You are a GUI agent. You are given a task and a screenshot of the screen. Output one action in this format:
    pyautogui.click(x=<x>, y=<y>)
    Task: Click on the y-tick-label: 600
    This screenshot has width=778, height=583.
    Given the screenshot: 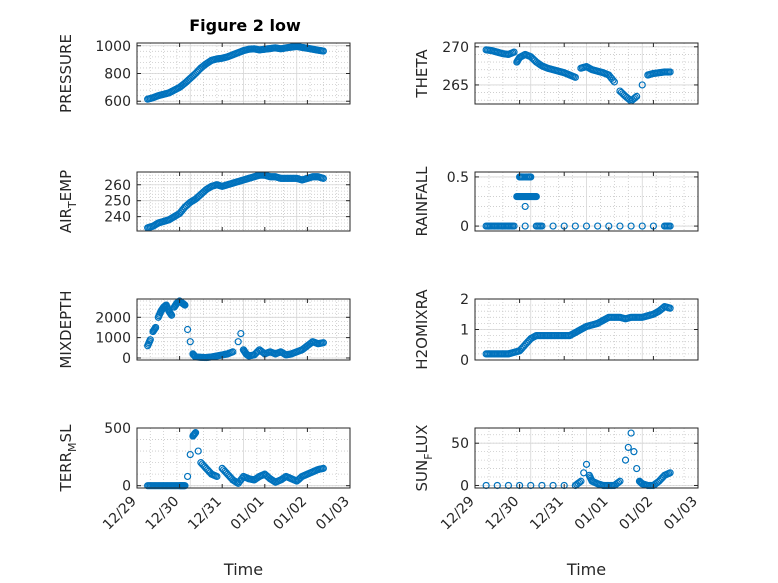 What is the action you would take?
    pyautogui.click(x=117, y=102)
    